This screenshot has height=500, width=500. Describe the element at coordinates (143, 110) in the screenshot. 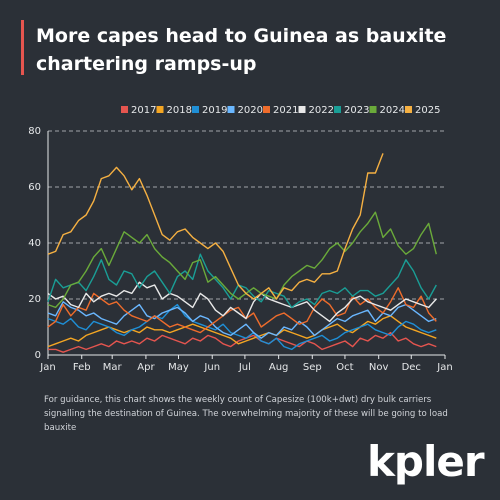

I see `legend-label: 2017` at that location.